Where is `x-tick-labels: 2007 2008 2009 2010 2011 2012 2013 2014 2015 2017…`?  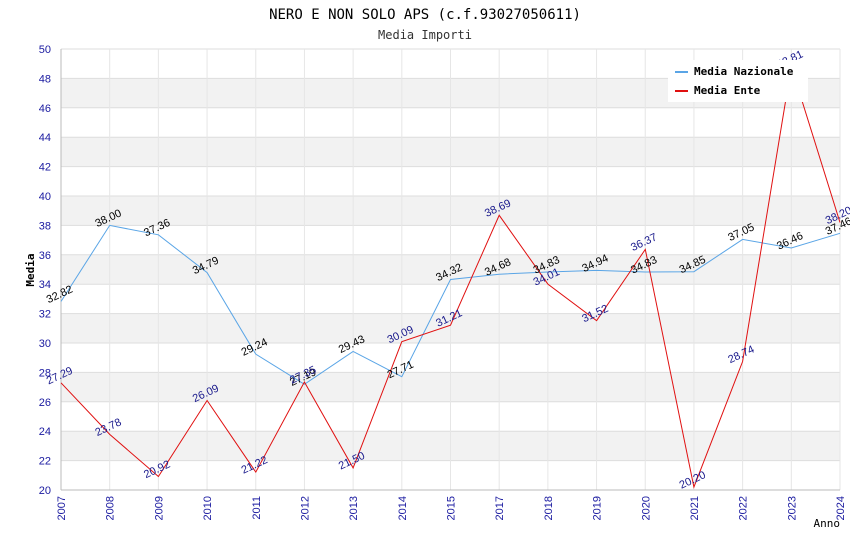 x-tick-labels: 2007 2008 2009 2010 2011 2012 2013 2014 2015 2017… is located at coordinates (451, 508).